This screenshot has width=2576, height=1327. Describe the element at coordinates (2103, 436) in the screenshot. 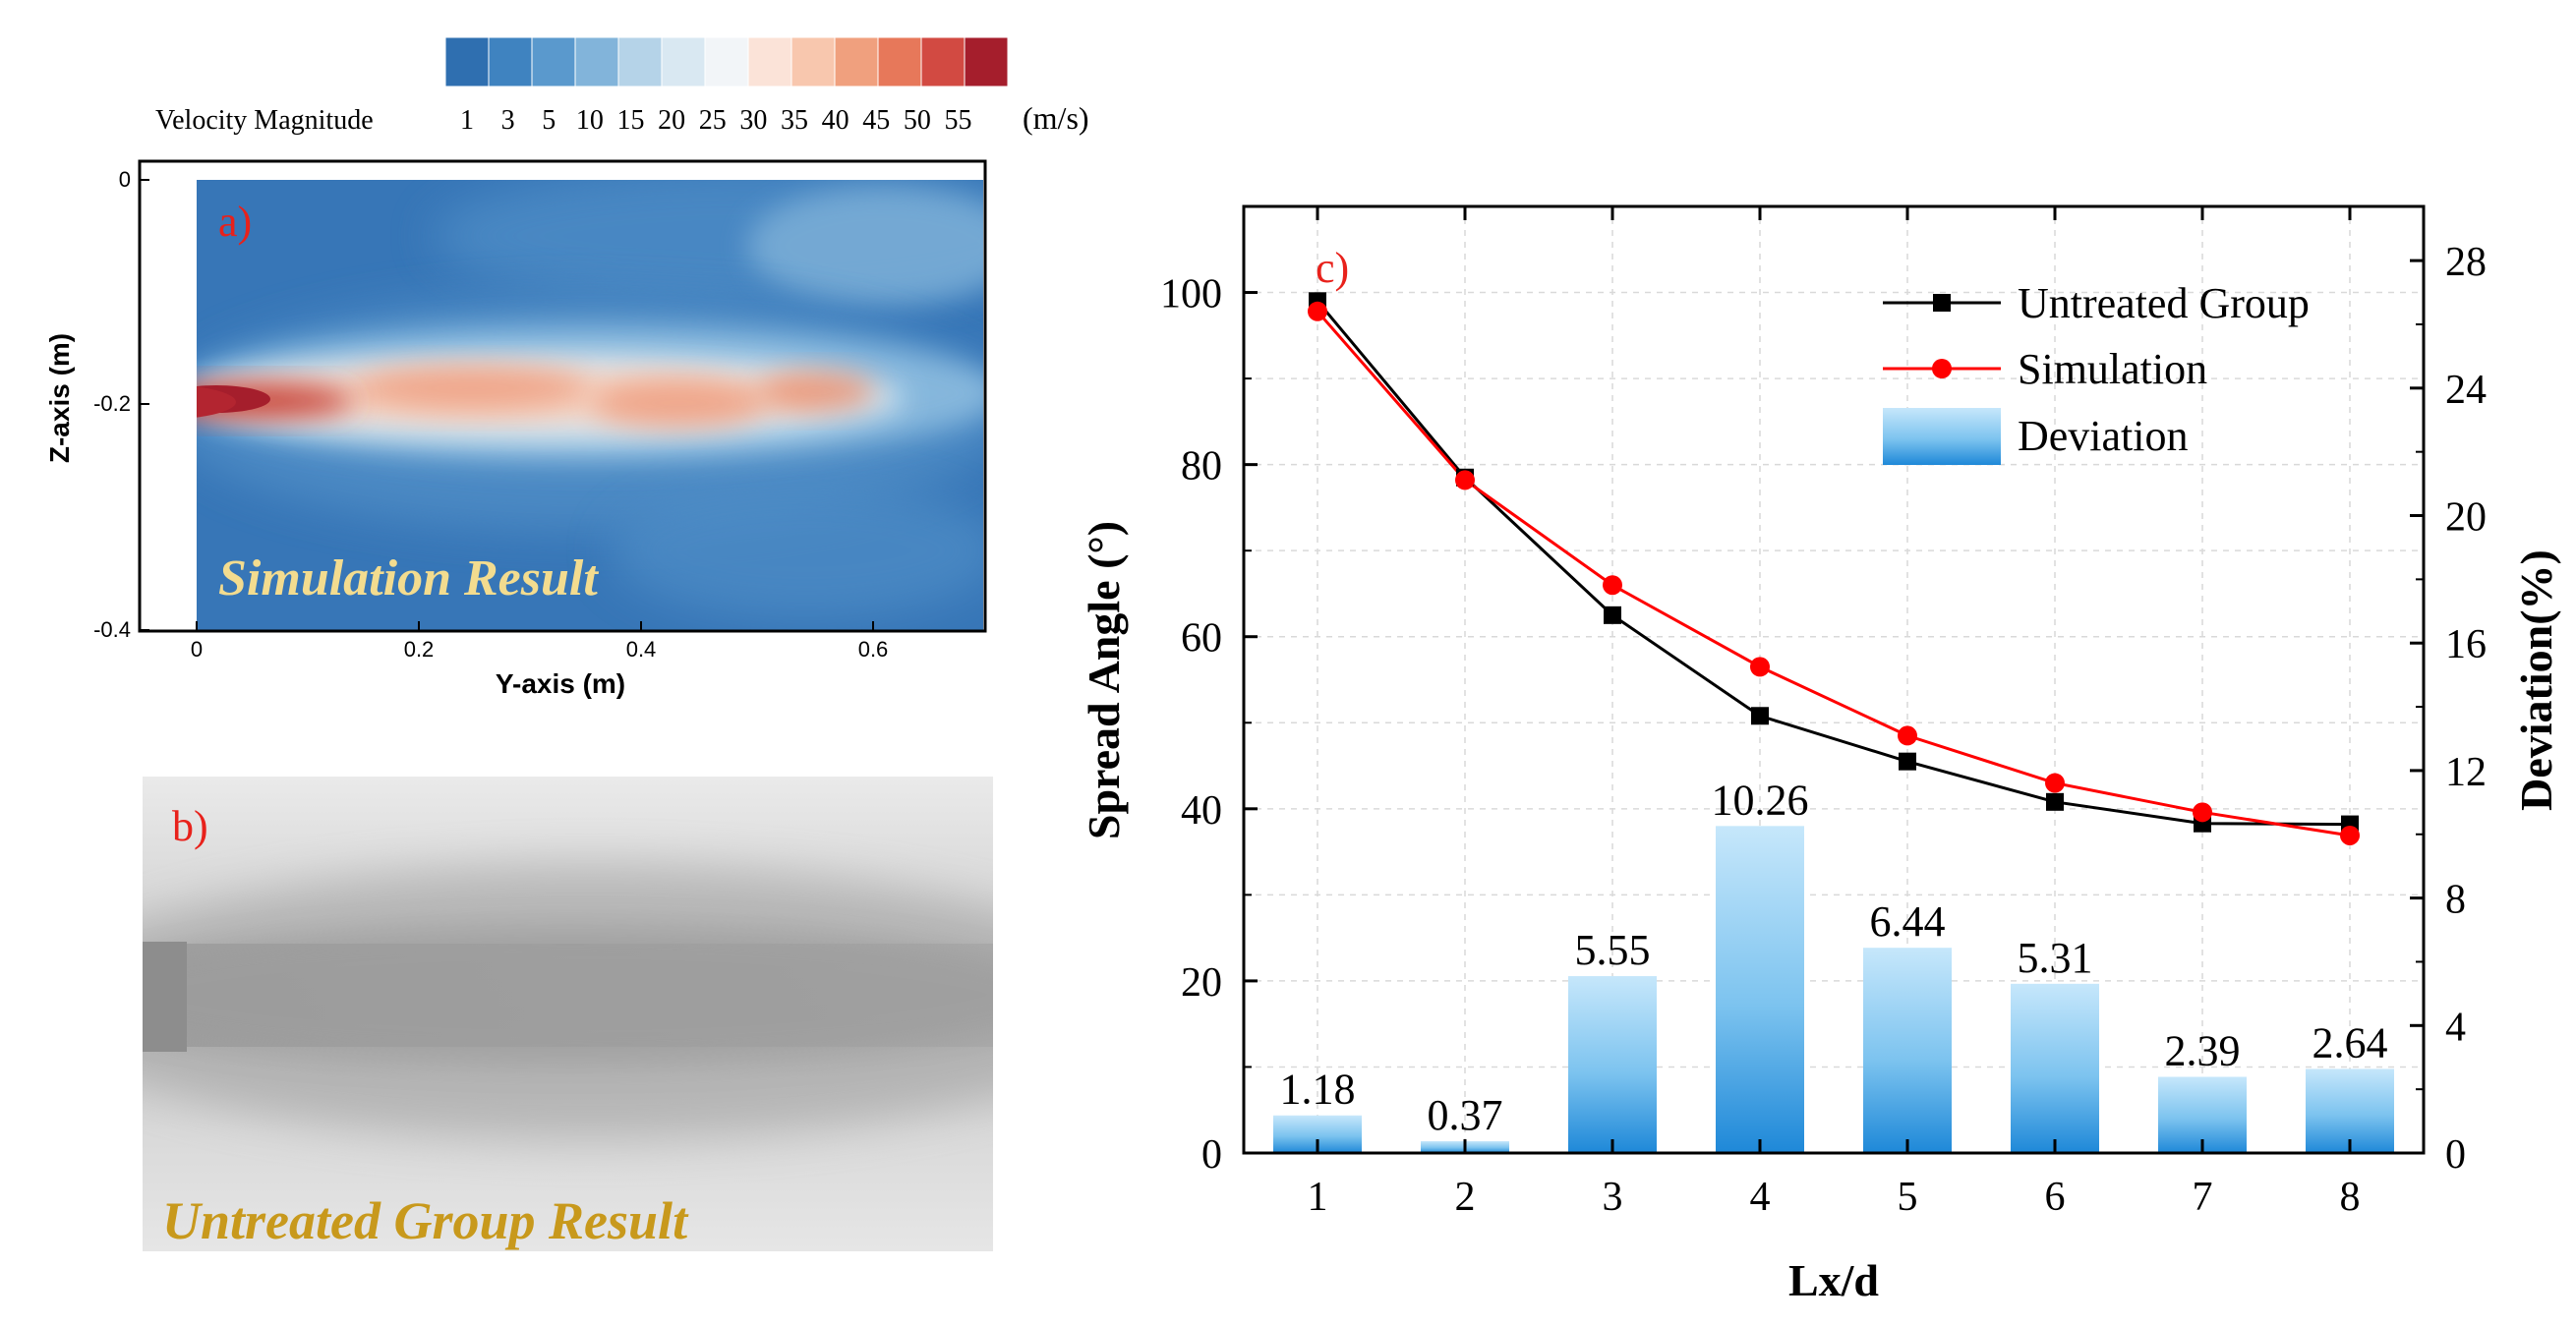

I see `legend-deviation-label: Deviation` at that location.